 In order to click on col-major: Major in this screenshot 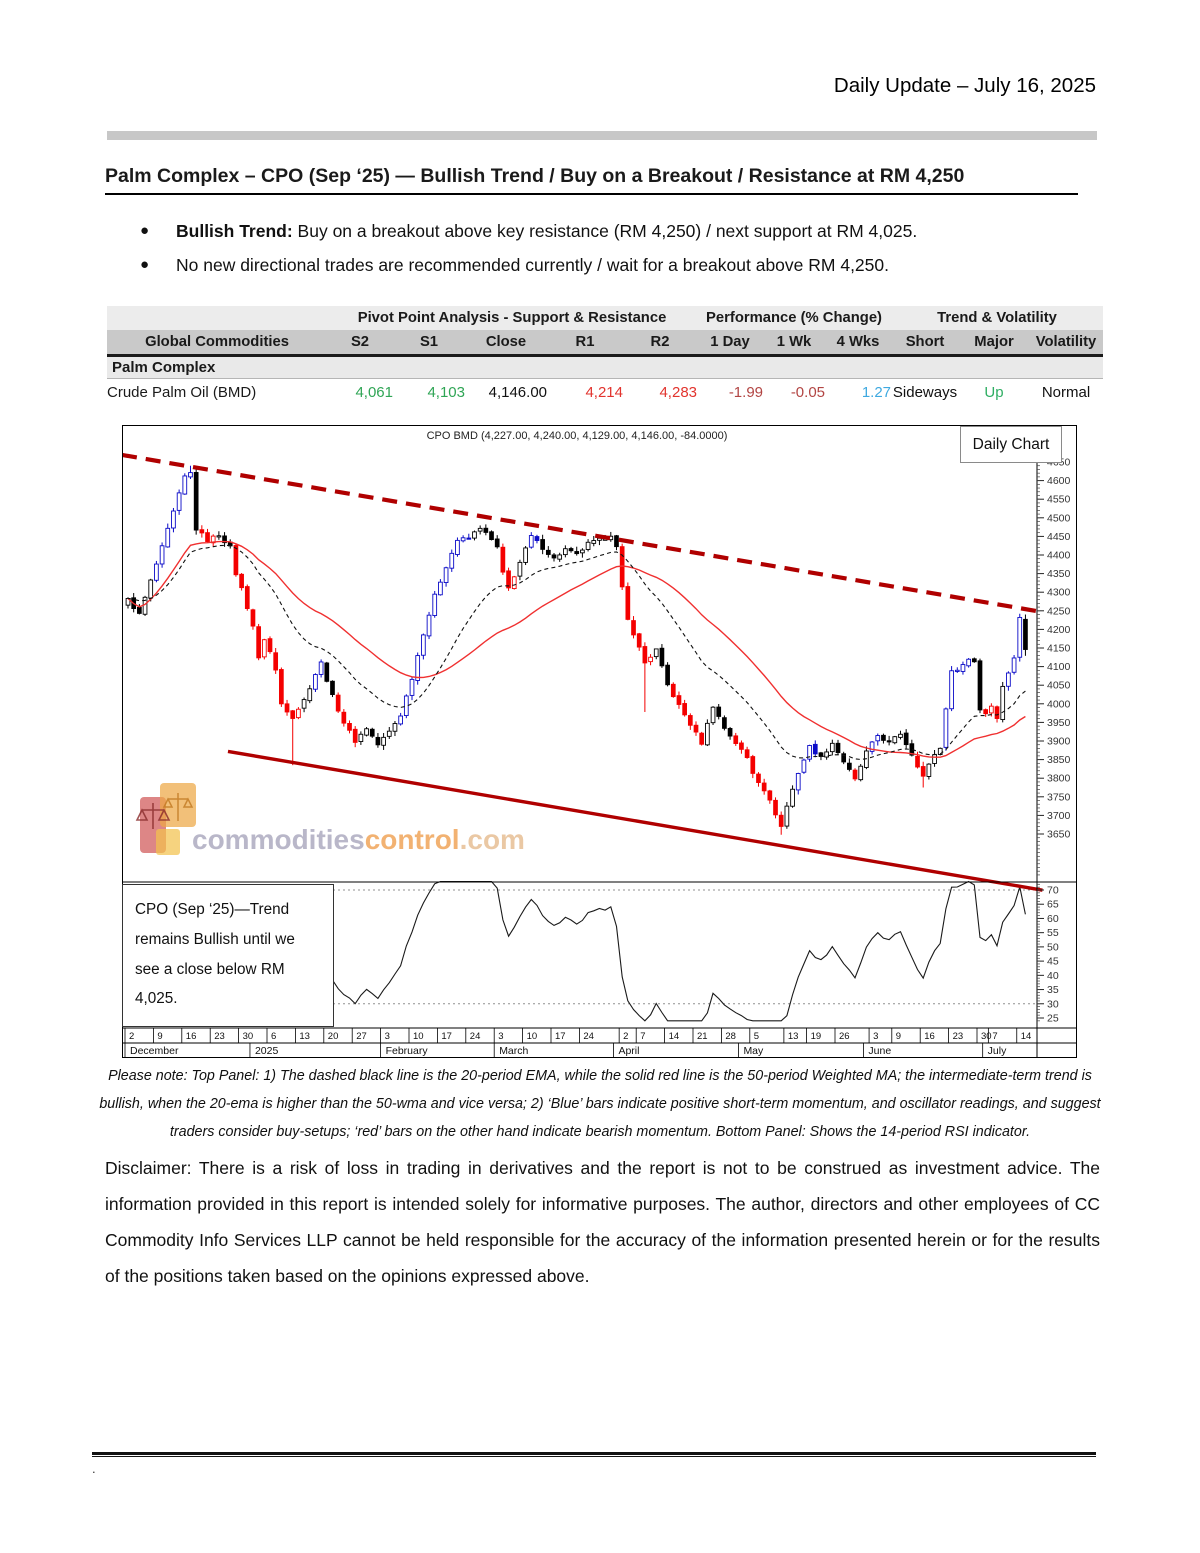, I will do `click(994, 343)`.